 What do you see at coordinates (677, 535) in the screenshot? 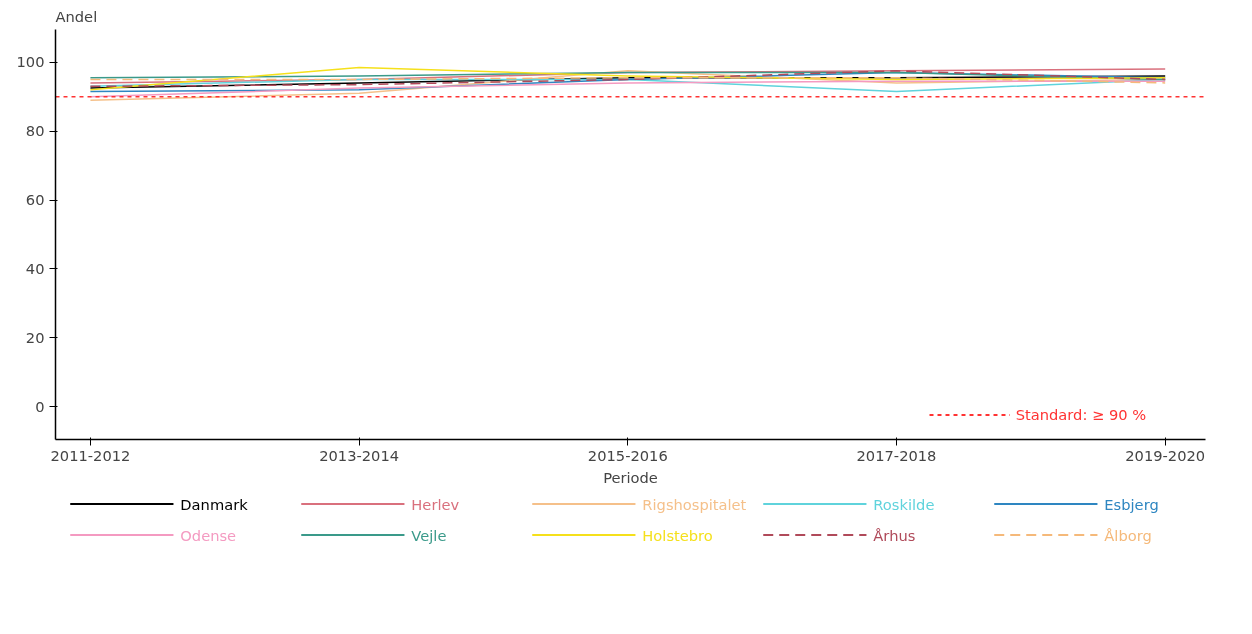
I see `text: Holstebro` at bounding box center [677, 535].